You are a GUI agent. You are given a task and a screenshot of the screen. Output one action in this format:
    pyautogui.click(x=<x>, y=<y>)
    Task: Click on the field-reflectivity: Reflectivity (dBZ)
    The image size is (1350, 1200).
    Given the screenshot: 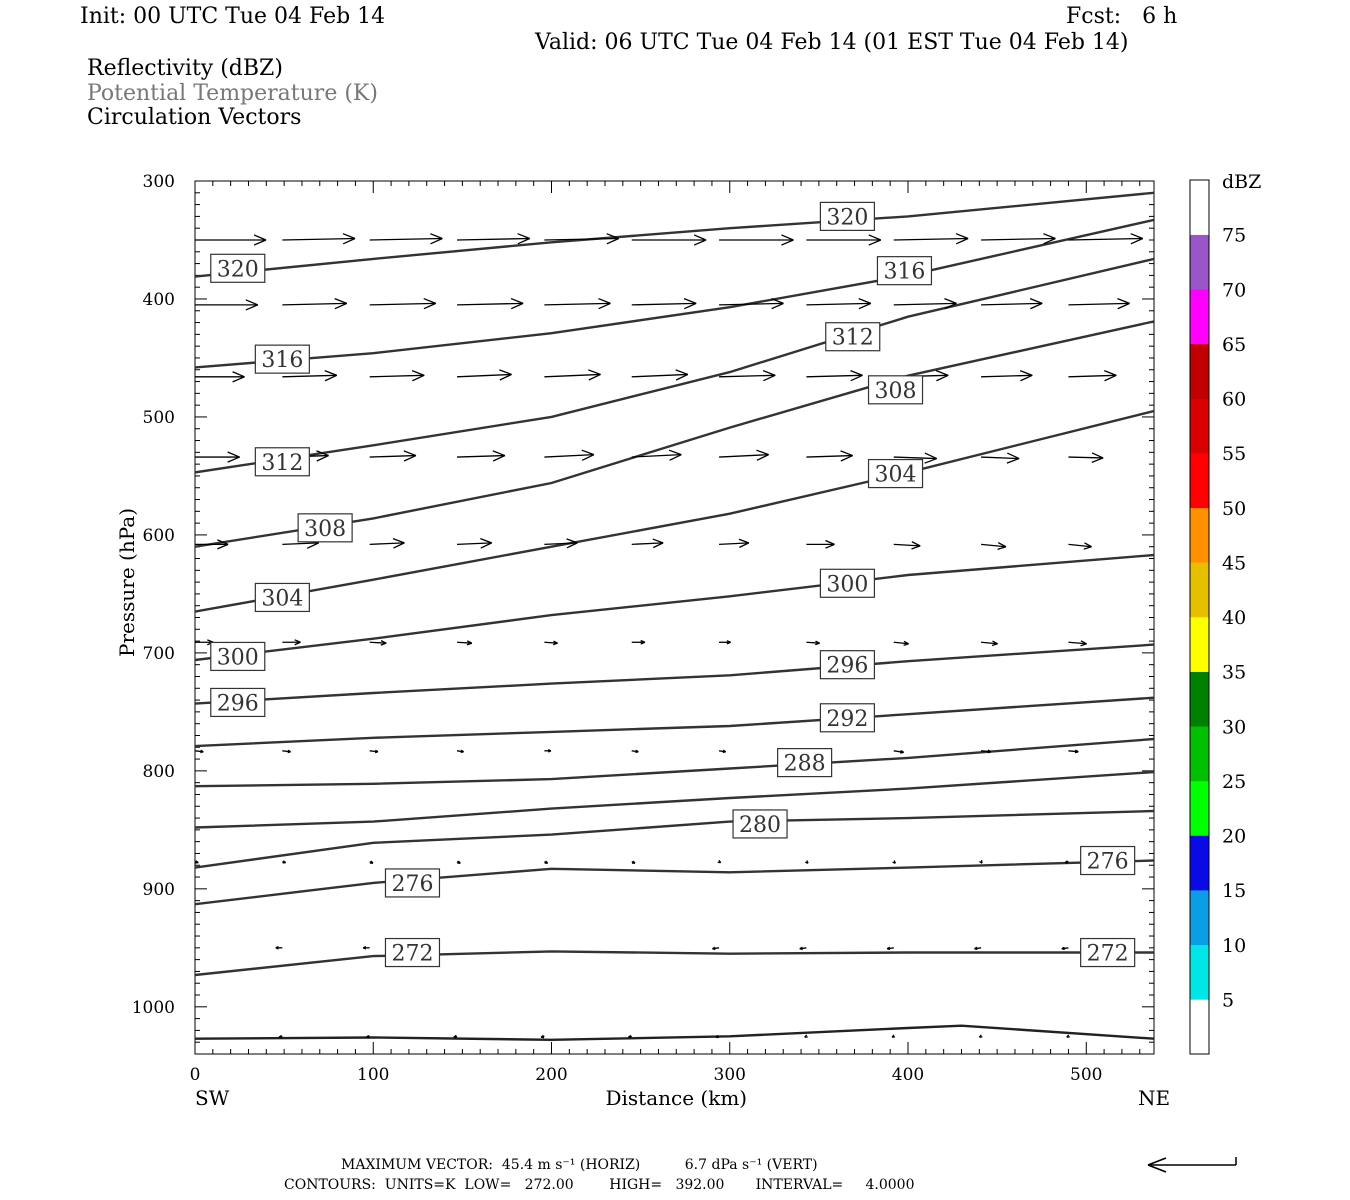 What is the action you would take?
    pyautogui.click(x=185, y=68)
    